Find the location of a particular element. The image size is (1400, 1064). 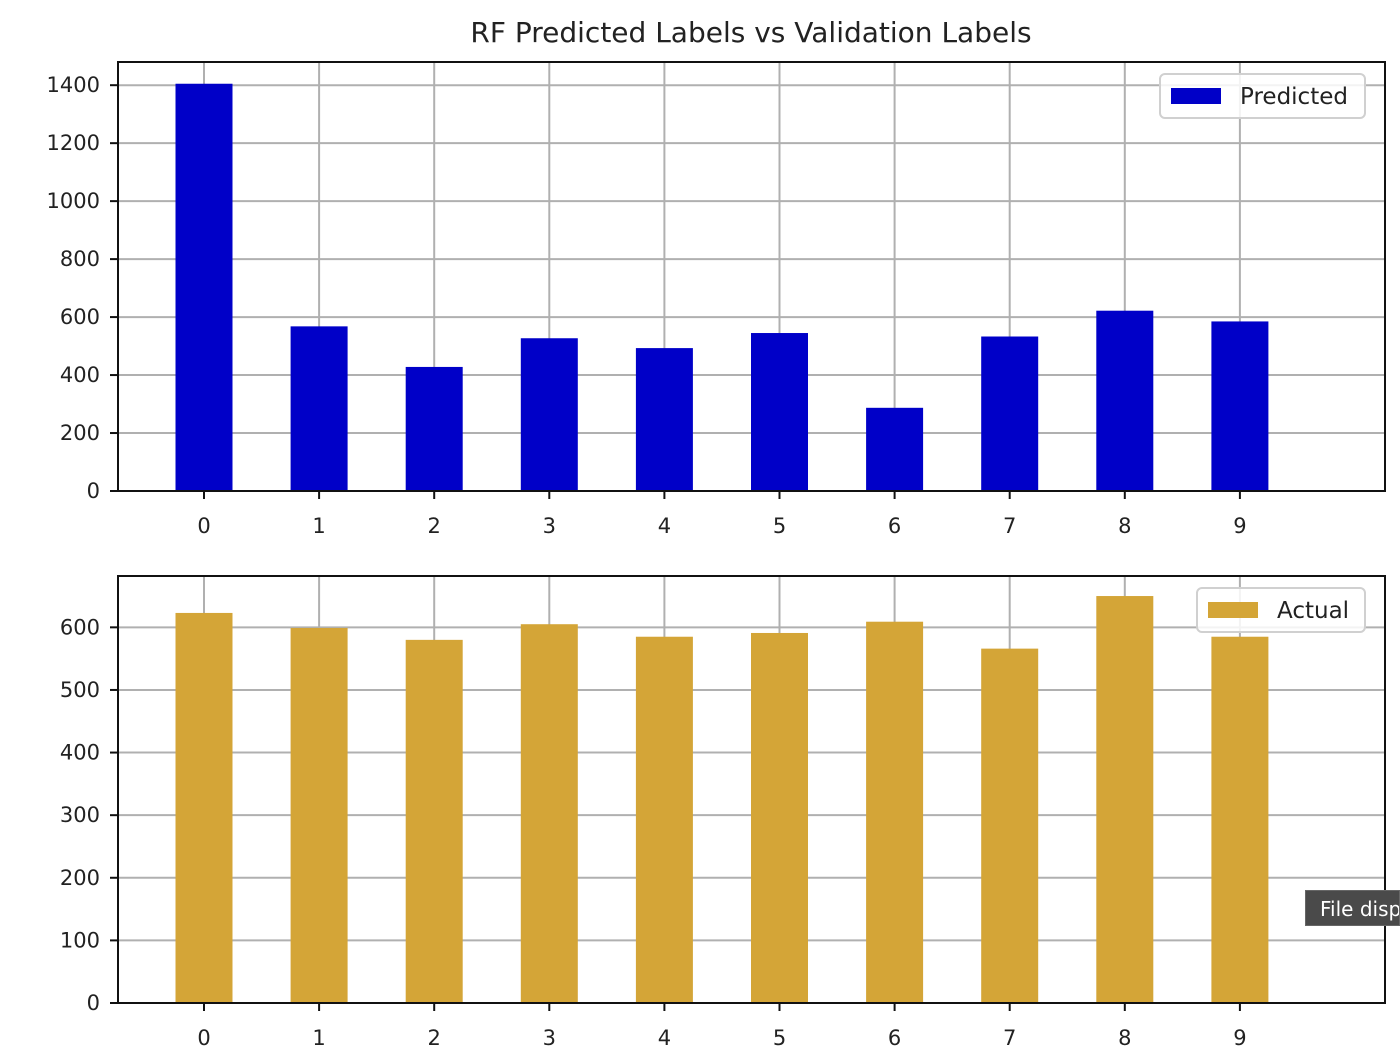

y-tick-label: 1000 is located at coordinates (73, 201).